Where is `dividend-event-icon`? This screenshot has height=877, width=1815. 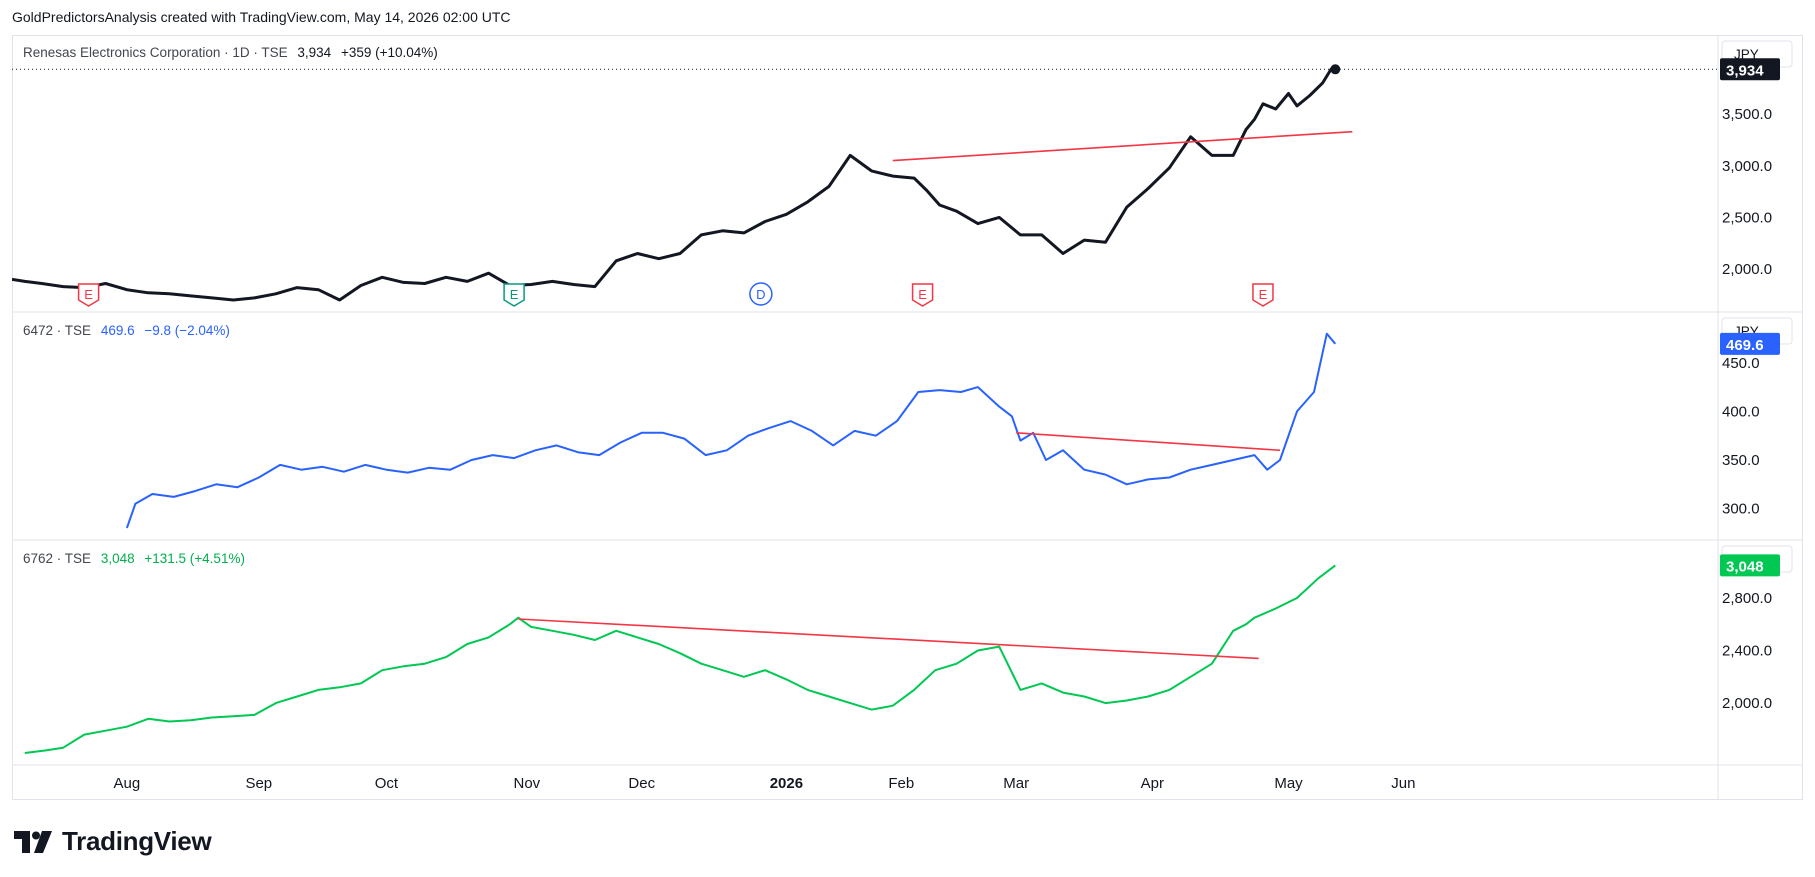 dividend-event-icon is located at coordinates (761, 294).